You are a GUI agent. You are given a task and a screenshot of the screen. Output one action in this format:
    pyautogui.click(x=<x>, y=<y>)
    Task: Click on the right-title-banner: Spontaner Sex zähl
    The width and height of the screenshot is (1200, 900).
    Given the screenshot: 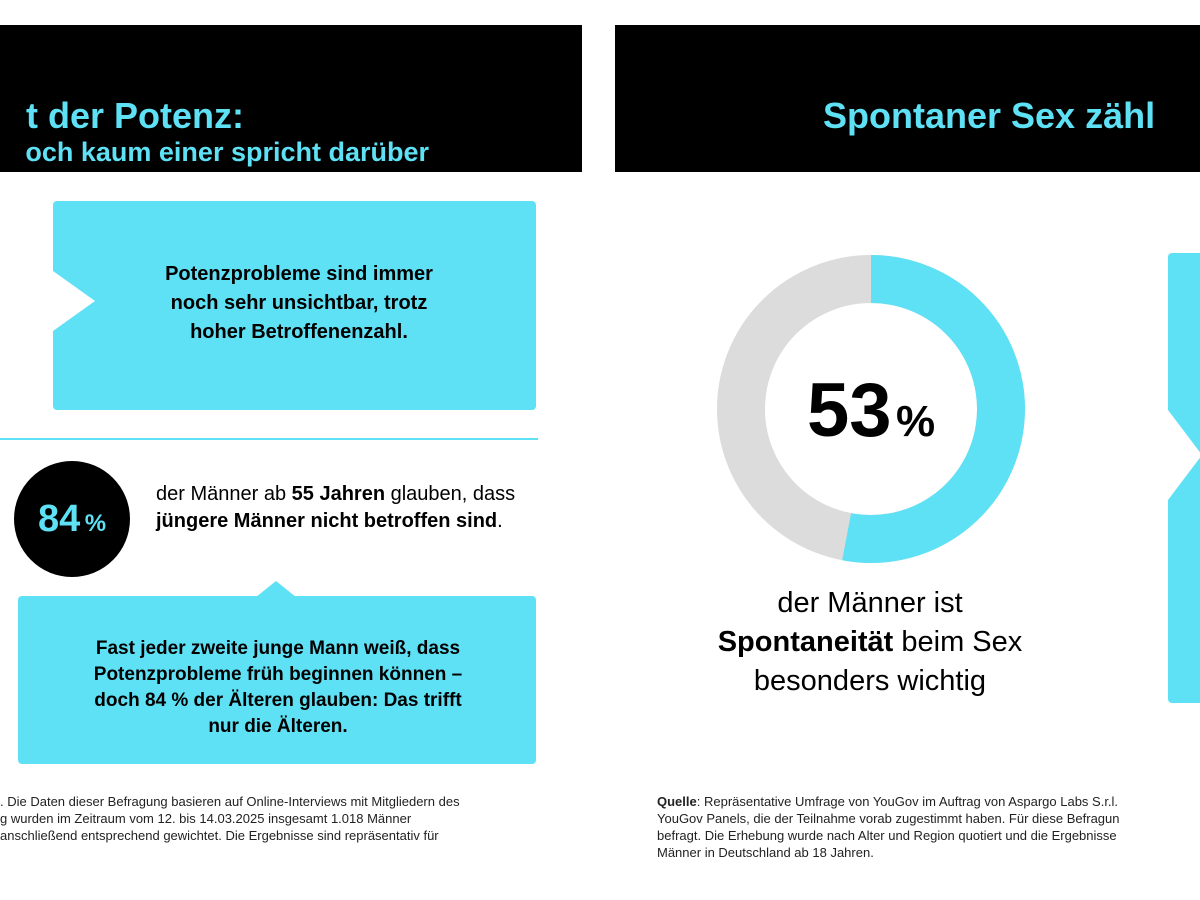 What is the action you would take?
    pyautogui.click(x=907, y=98)
    